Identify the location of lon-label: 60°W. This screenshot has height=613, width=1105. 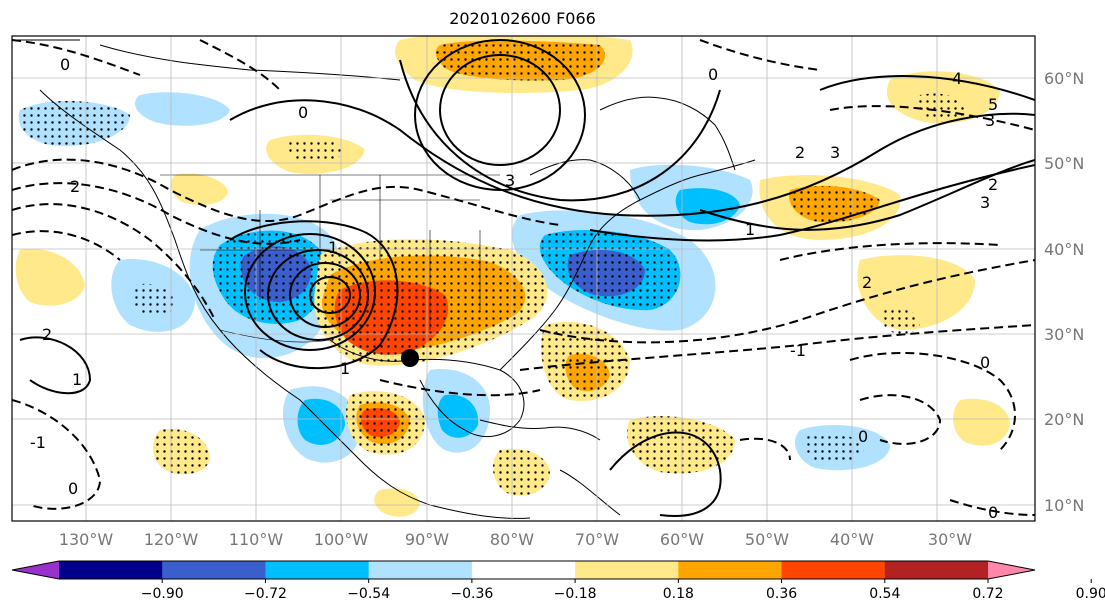
(682, 539).